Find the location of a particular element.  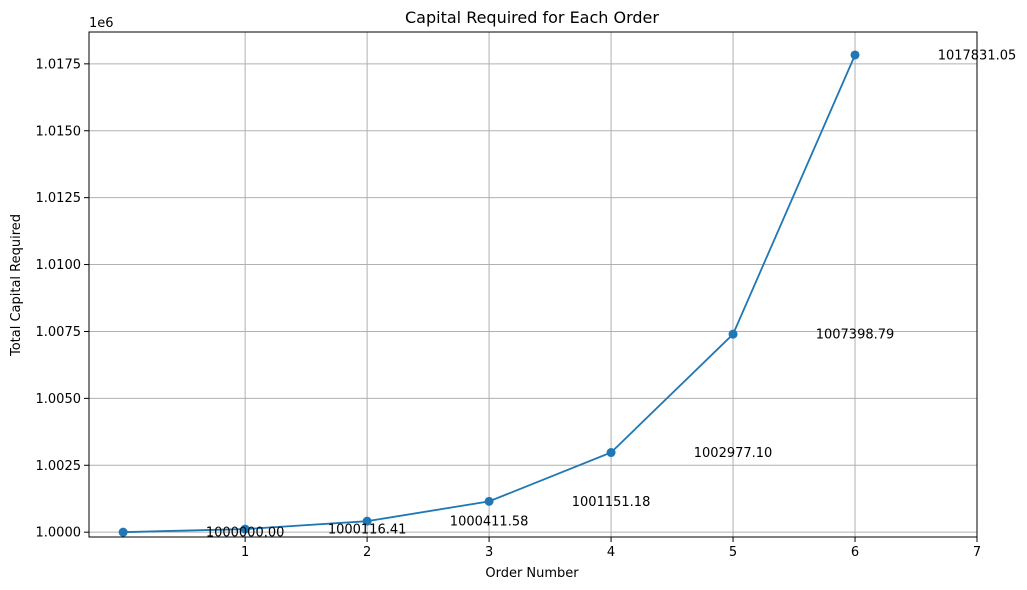

x-tick-label: 4 is located at coordinates (611, 552).